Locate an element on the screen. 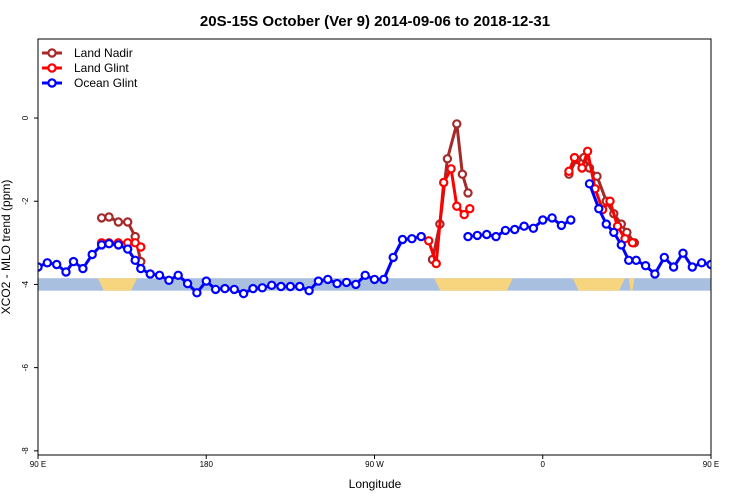 The image size is (750, 500). legend-item: Land Nadir is located at coordinates (87, 53).